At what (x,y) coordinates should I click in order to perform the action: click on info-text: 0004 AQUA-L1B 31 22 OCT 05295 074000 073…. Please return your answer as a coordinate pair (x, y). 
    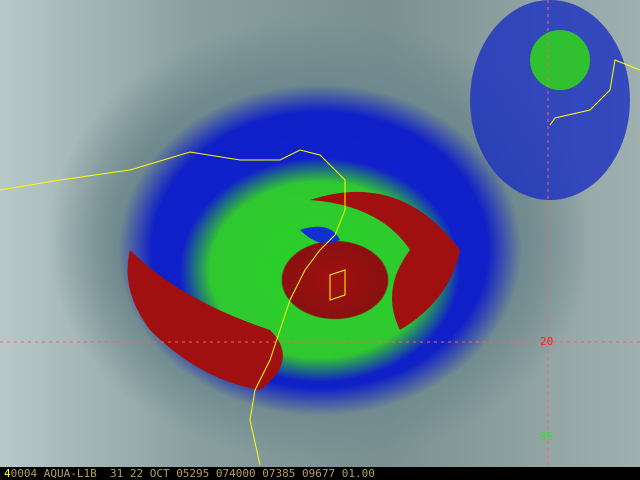
    Looking at the image, I should click on (192, 473).